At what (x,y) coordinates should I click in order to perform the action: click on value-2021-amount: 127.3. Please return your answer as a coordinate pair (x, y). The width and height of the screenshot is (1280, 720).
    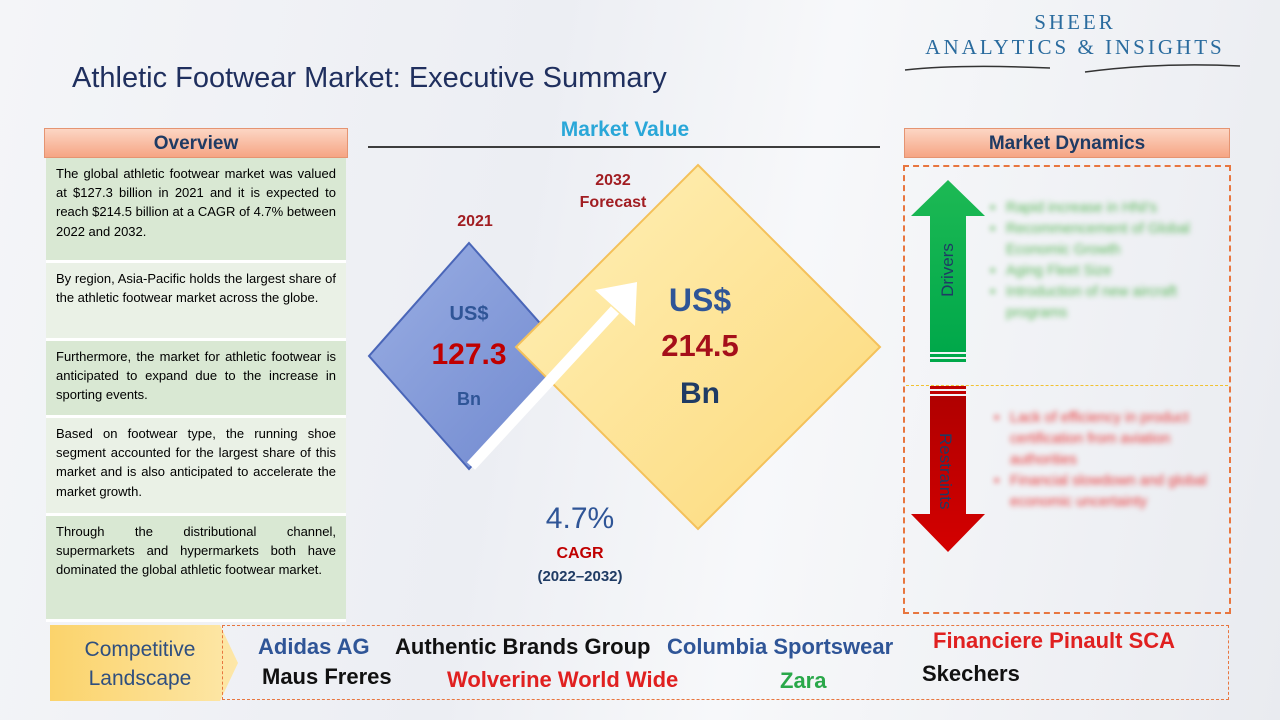
    Looking at the image, I should click on (469, 354).